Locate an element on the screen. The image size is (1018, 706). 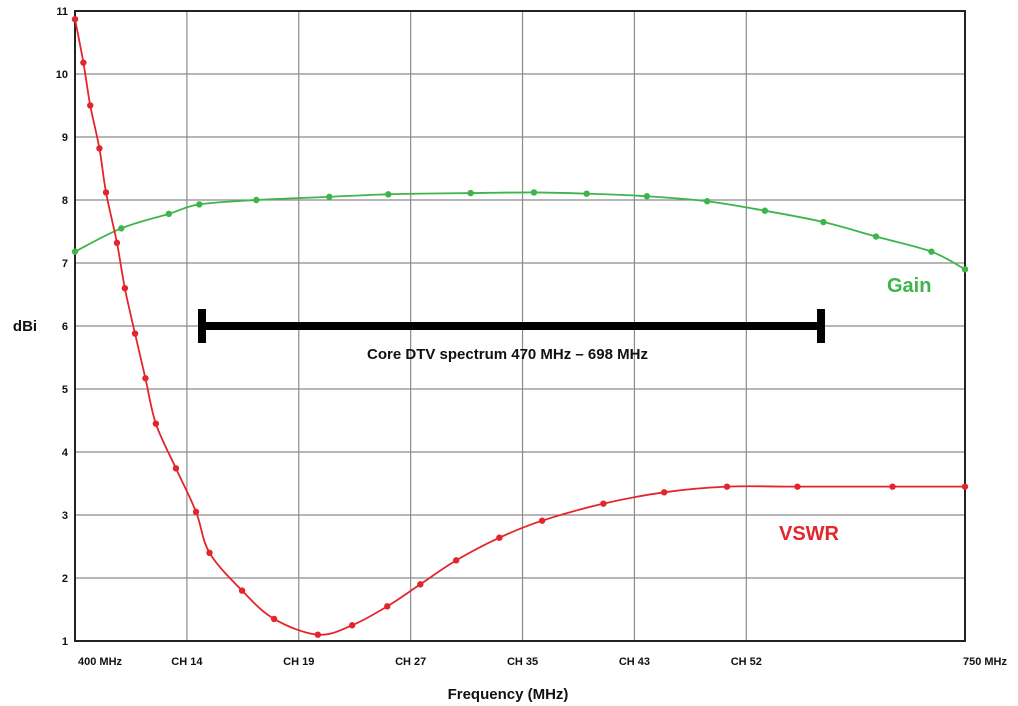
x-tick-label: CH 14 is located at coordinates (187, 662).